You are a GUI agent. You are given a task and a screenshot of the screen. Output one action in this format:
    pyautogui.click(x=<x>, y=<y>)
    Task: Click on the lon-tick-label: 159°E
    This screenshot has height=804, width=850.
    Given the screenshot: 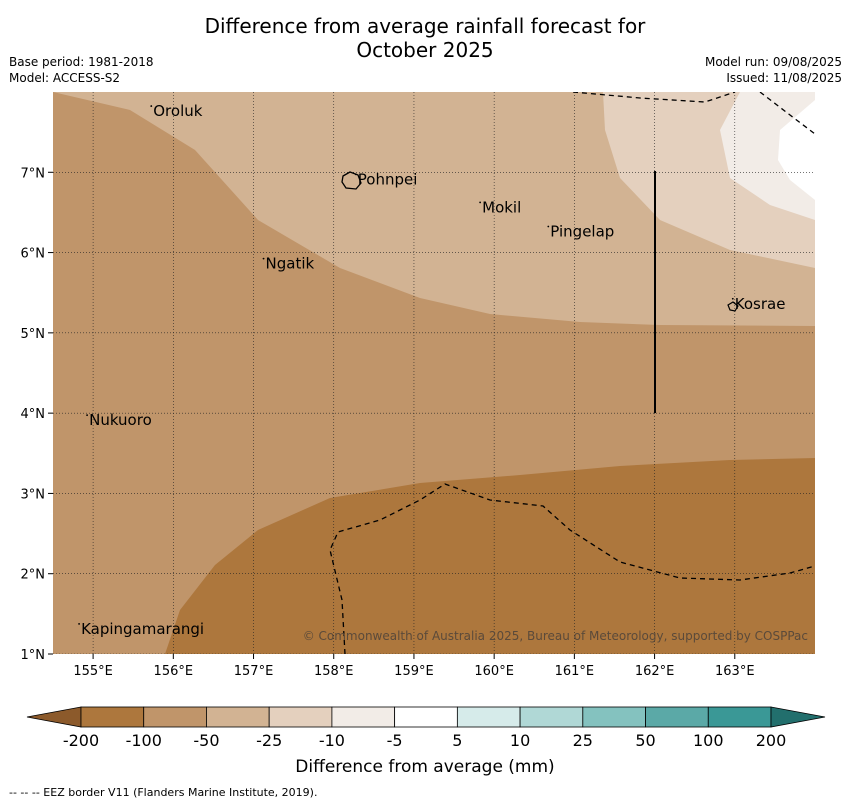 What is the action you would take?
    pyautogui.click(x=414, y=671)
    